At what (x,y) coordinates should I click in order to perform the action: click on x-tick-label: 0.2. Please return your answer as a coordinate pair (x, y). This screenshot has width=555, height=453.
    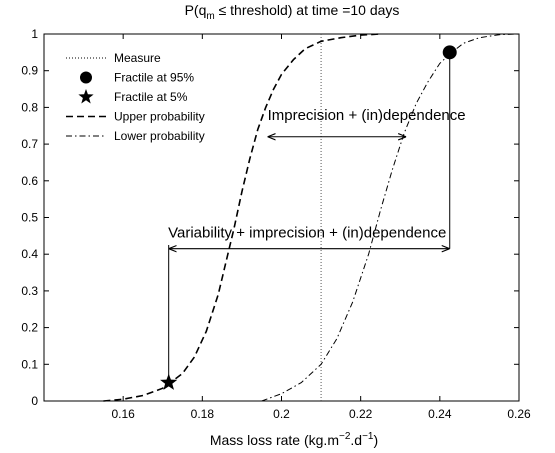
    Looking at the image, I should click on (281, 414).